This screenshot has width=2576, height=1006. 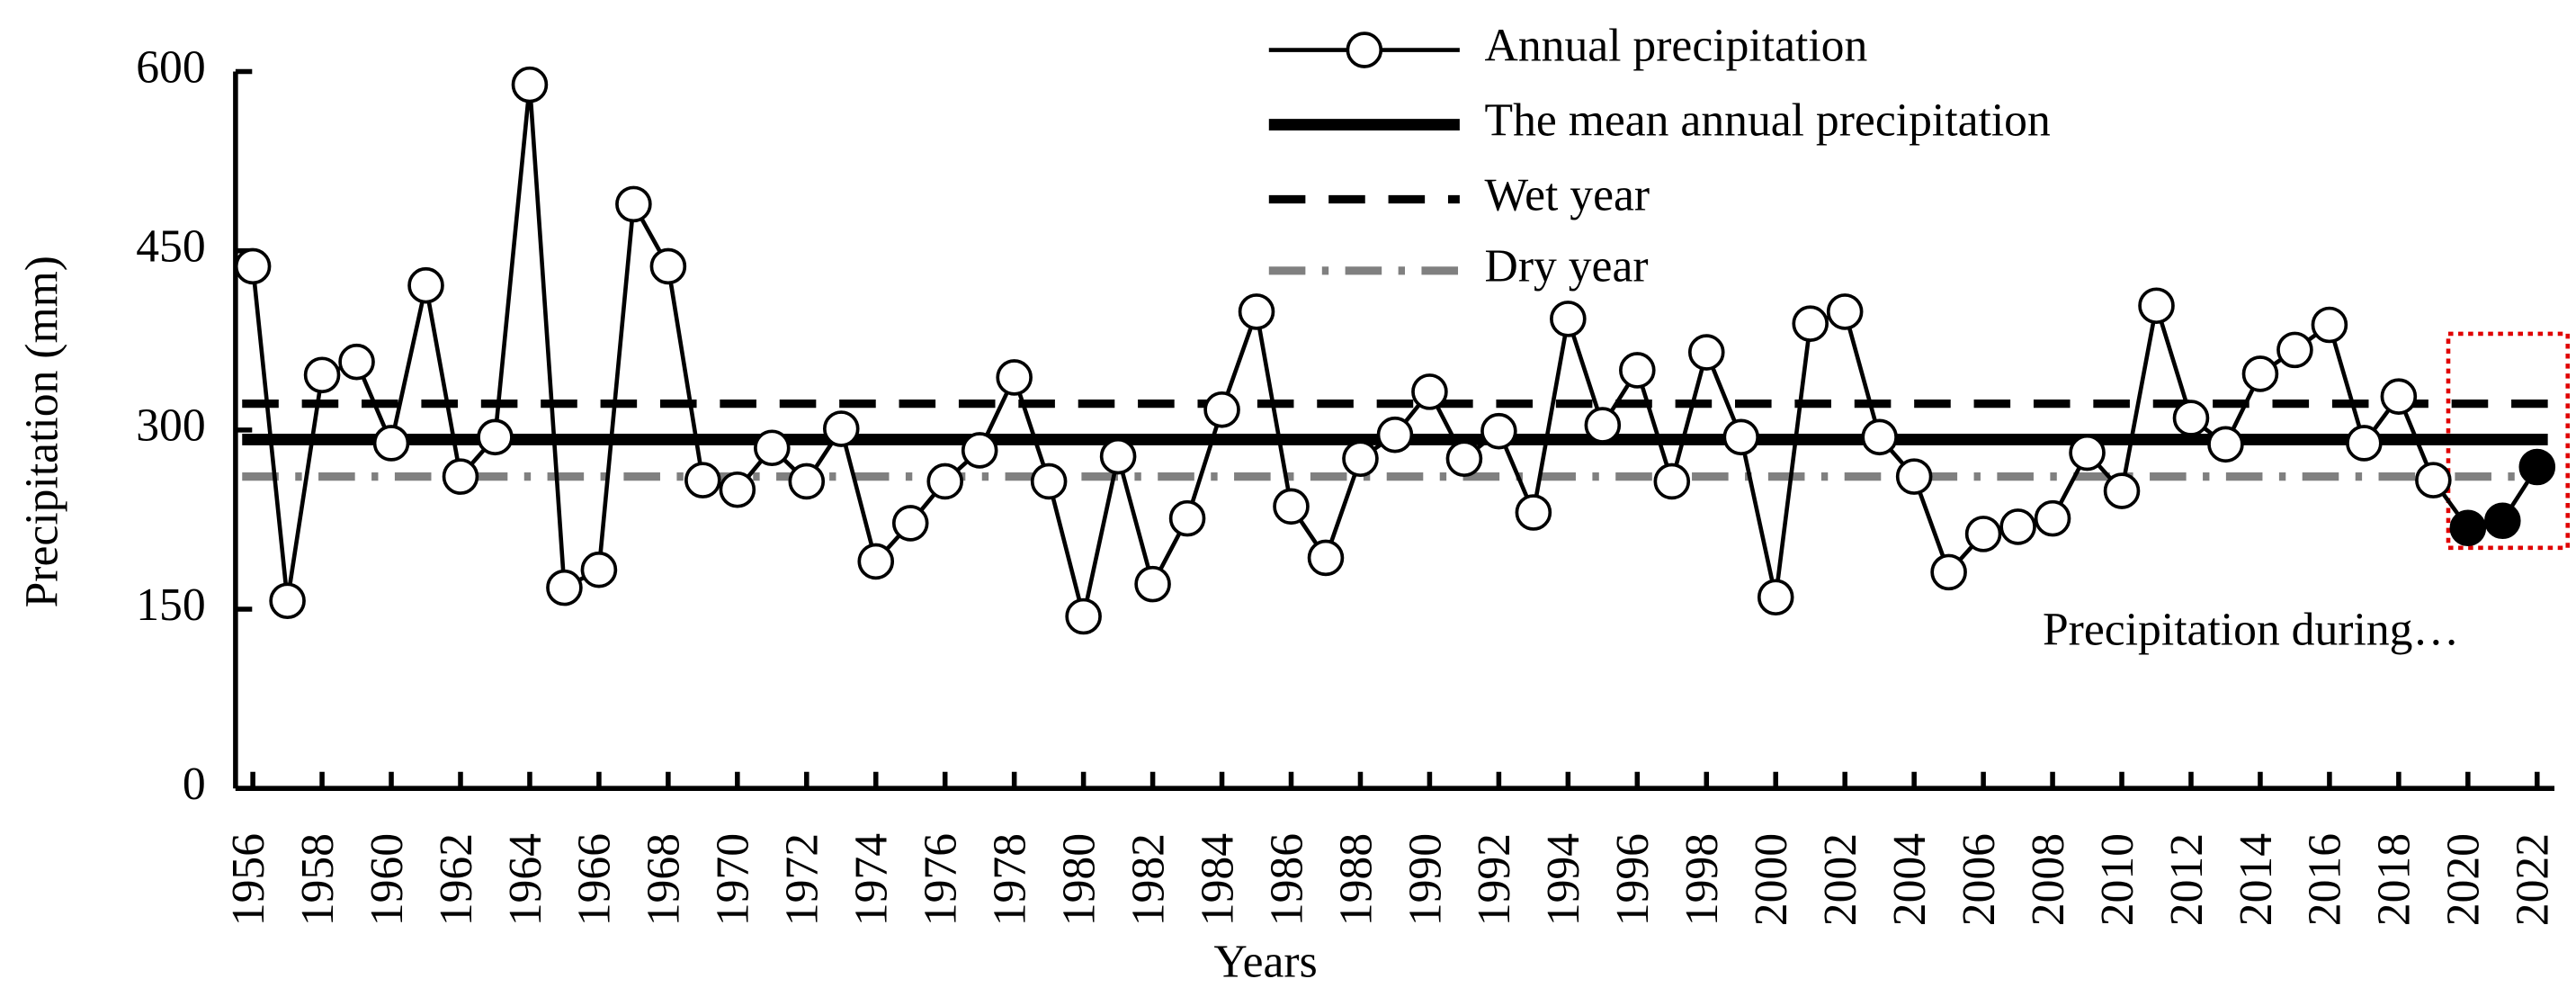 I want to click on x-tick-label: 1988, so click(x=1356, y=880).